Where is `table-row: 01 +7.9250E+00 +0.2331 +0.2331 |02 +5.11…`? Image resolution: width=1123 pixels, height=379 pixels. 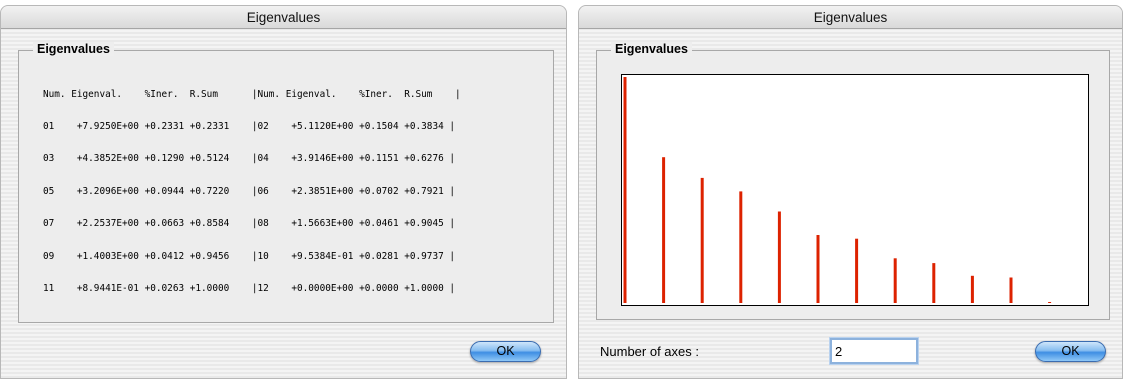
table-row: 01 +7.9250E+00 +0.2331 +0.2331 |02 +5.11… is located at coordinates (249, 126).